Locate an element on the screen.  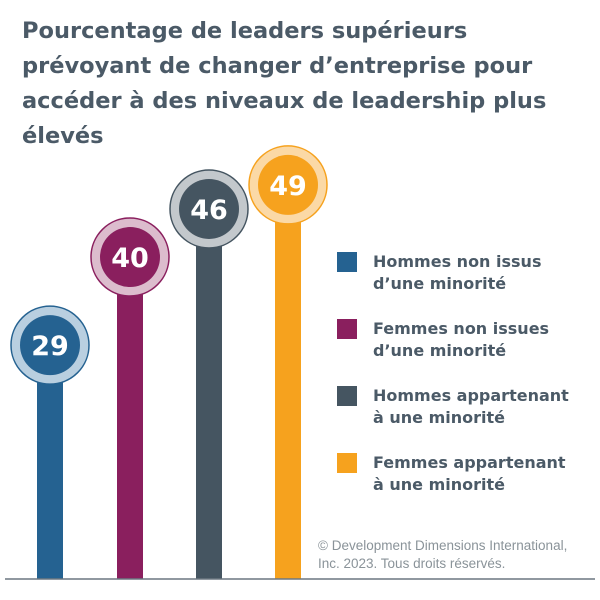
legend-label-4: Femmes appartenant à une minorité is located at coordinates (469, 473).